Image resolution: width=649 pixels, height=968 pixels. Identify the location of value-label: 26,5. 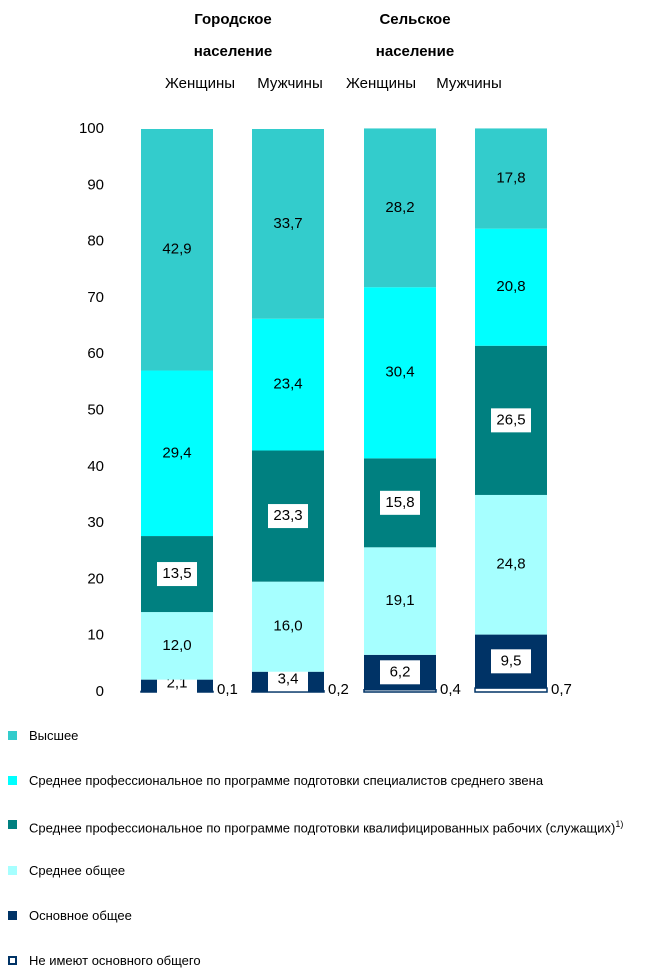
(510, 419).